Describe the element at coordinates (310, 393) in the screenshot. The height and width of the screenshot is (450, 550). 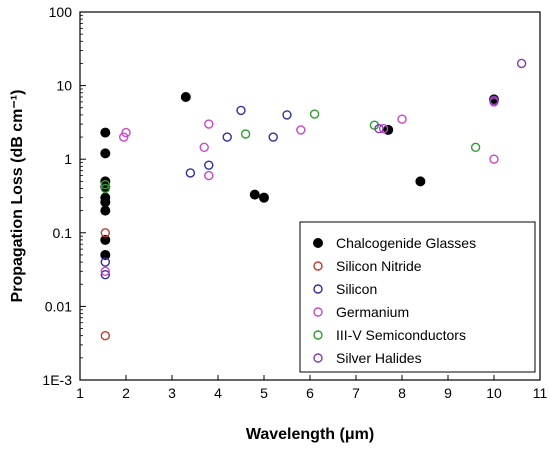
I see `x-tick-label: 6` at that location.